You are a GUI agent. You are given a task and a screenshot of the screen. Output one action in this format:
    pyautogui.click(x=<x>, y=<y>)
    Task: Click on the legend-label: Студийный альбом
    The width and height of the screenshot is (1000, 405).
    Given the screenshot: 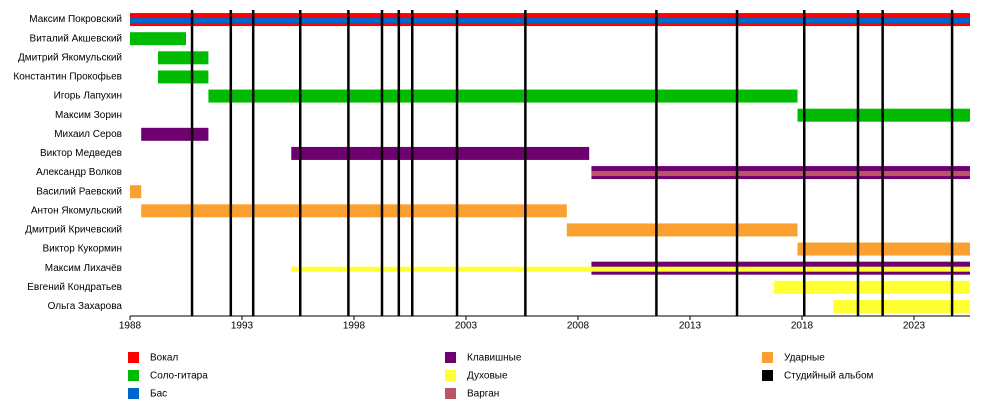 What is the action you would take?
    pyautogui.click(x=829, y=376)
    